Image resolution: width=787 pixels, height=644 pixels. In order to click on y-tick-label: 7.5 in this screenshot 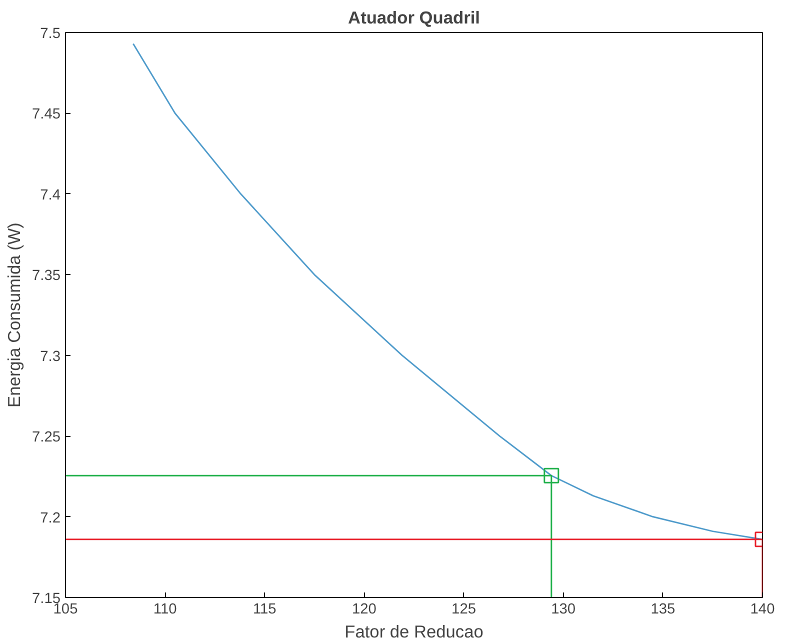, I will do `click(50, 34)`.